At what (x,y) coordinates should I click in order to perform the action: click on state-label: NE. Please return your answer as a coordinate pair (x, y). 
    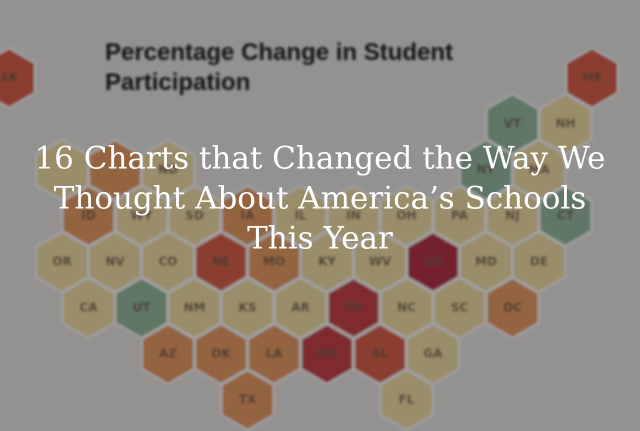
    Looking at the image, I should click on (221, 262).